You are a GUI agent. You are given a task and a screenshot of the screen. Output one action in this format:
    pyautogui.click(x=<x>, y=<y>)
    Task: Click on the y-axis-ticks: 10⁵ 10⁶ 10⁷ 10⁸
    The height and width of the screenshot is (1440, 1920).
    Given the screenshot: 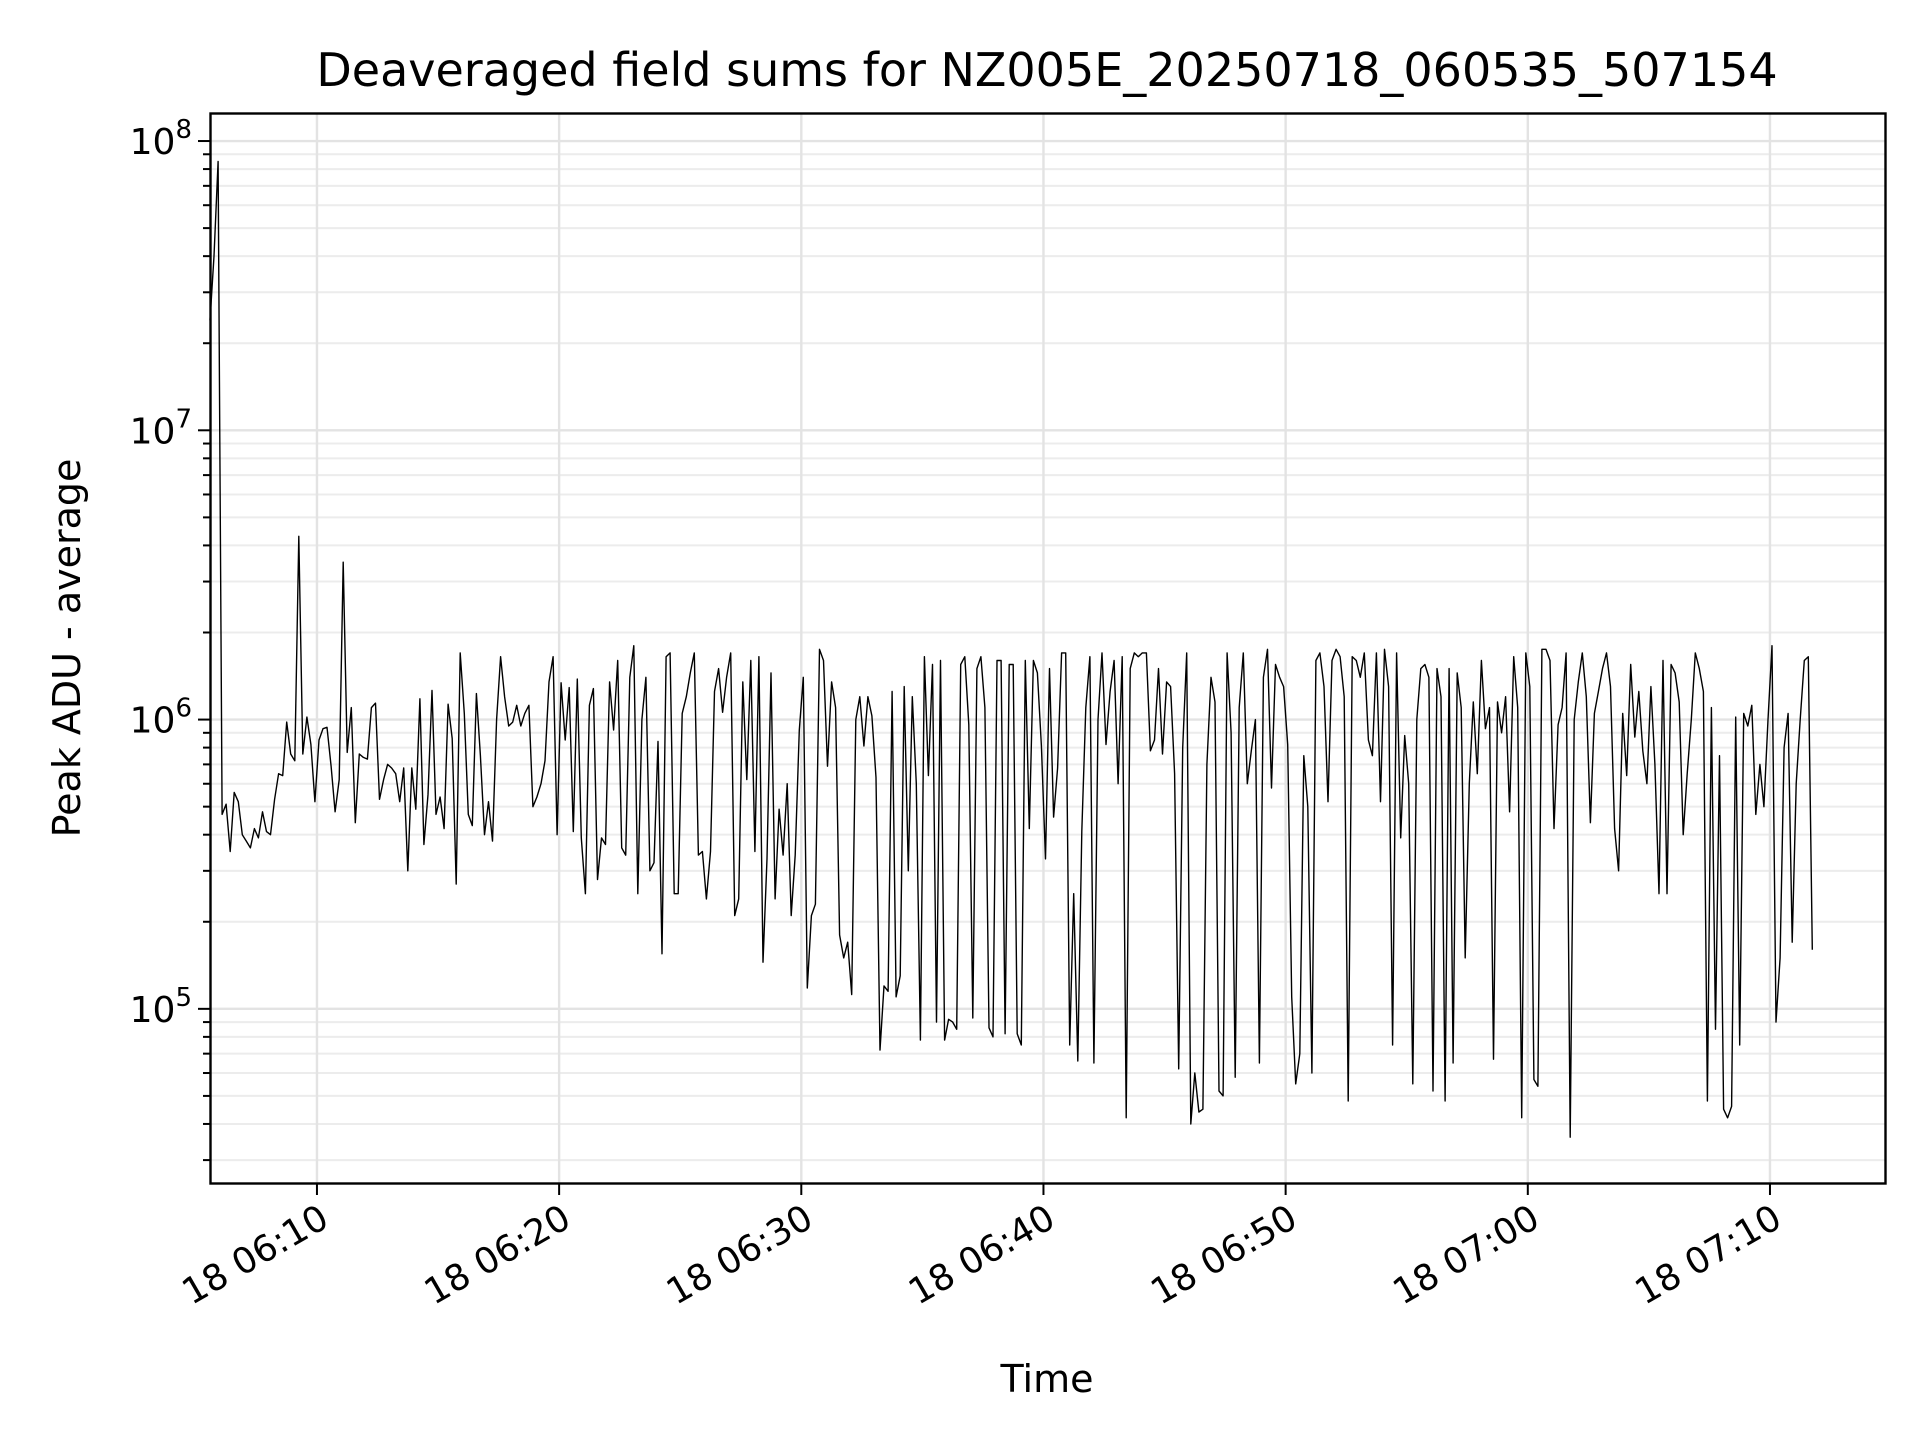 What is the action you would take?
    pyautogui.click(x=170, y=638)
    